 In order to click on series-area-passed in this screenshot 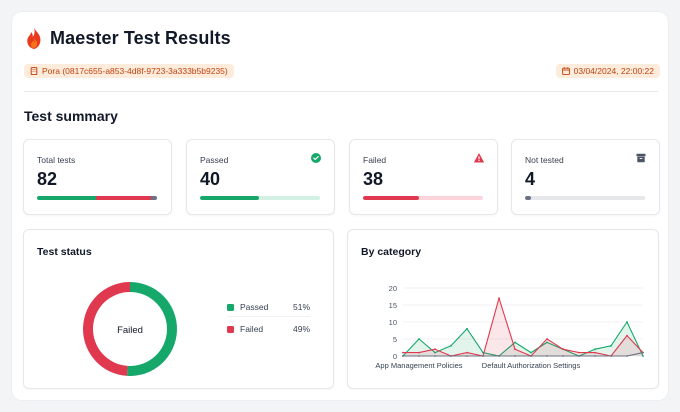, I will do `click(523, 339)`.